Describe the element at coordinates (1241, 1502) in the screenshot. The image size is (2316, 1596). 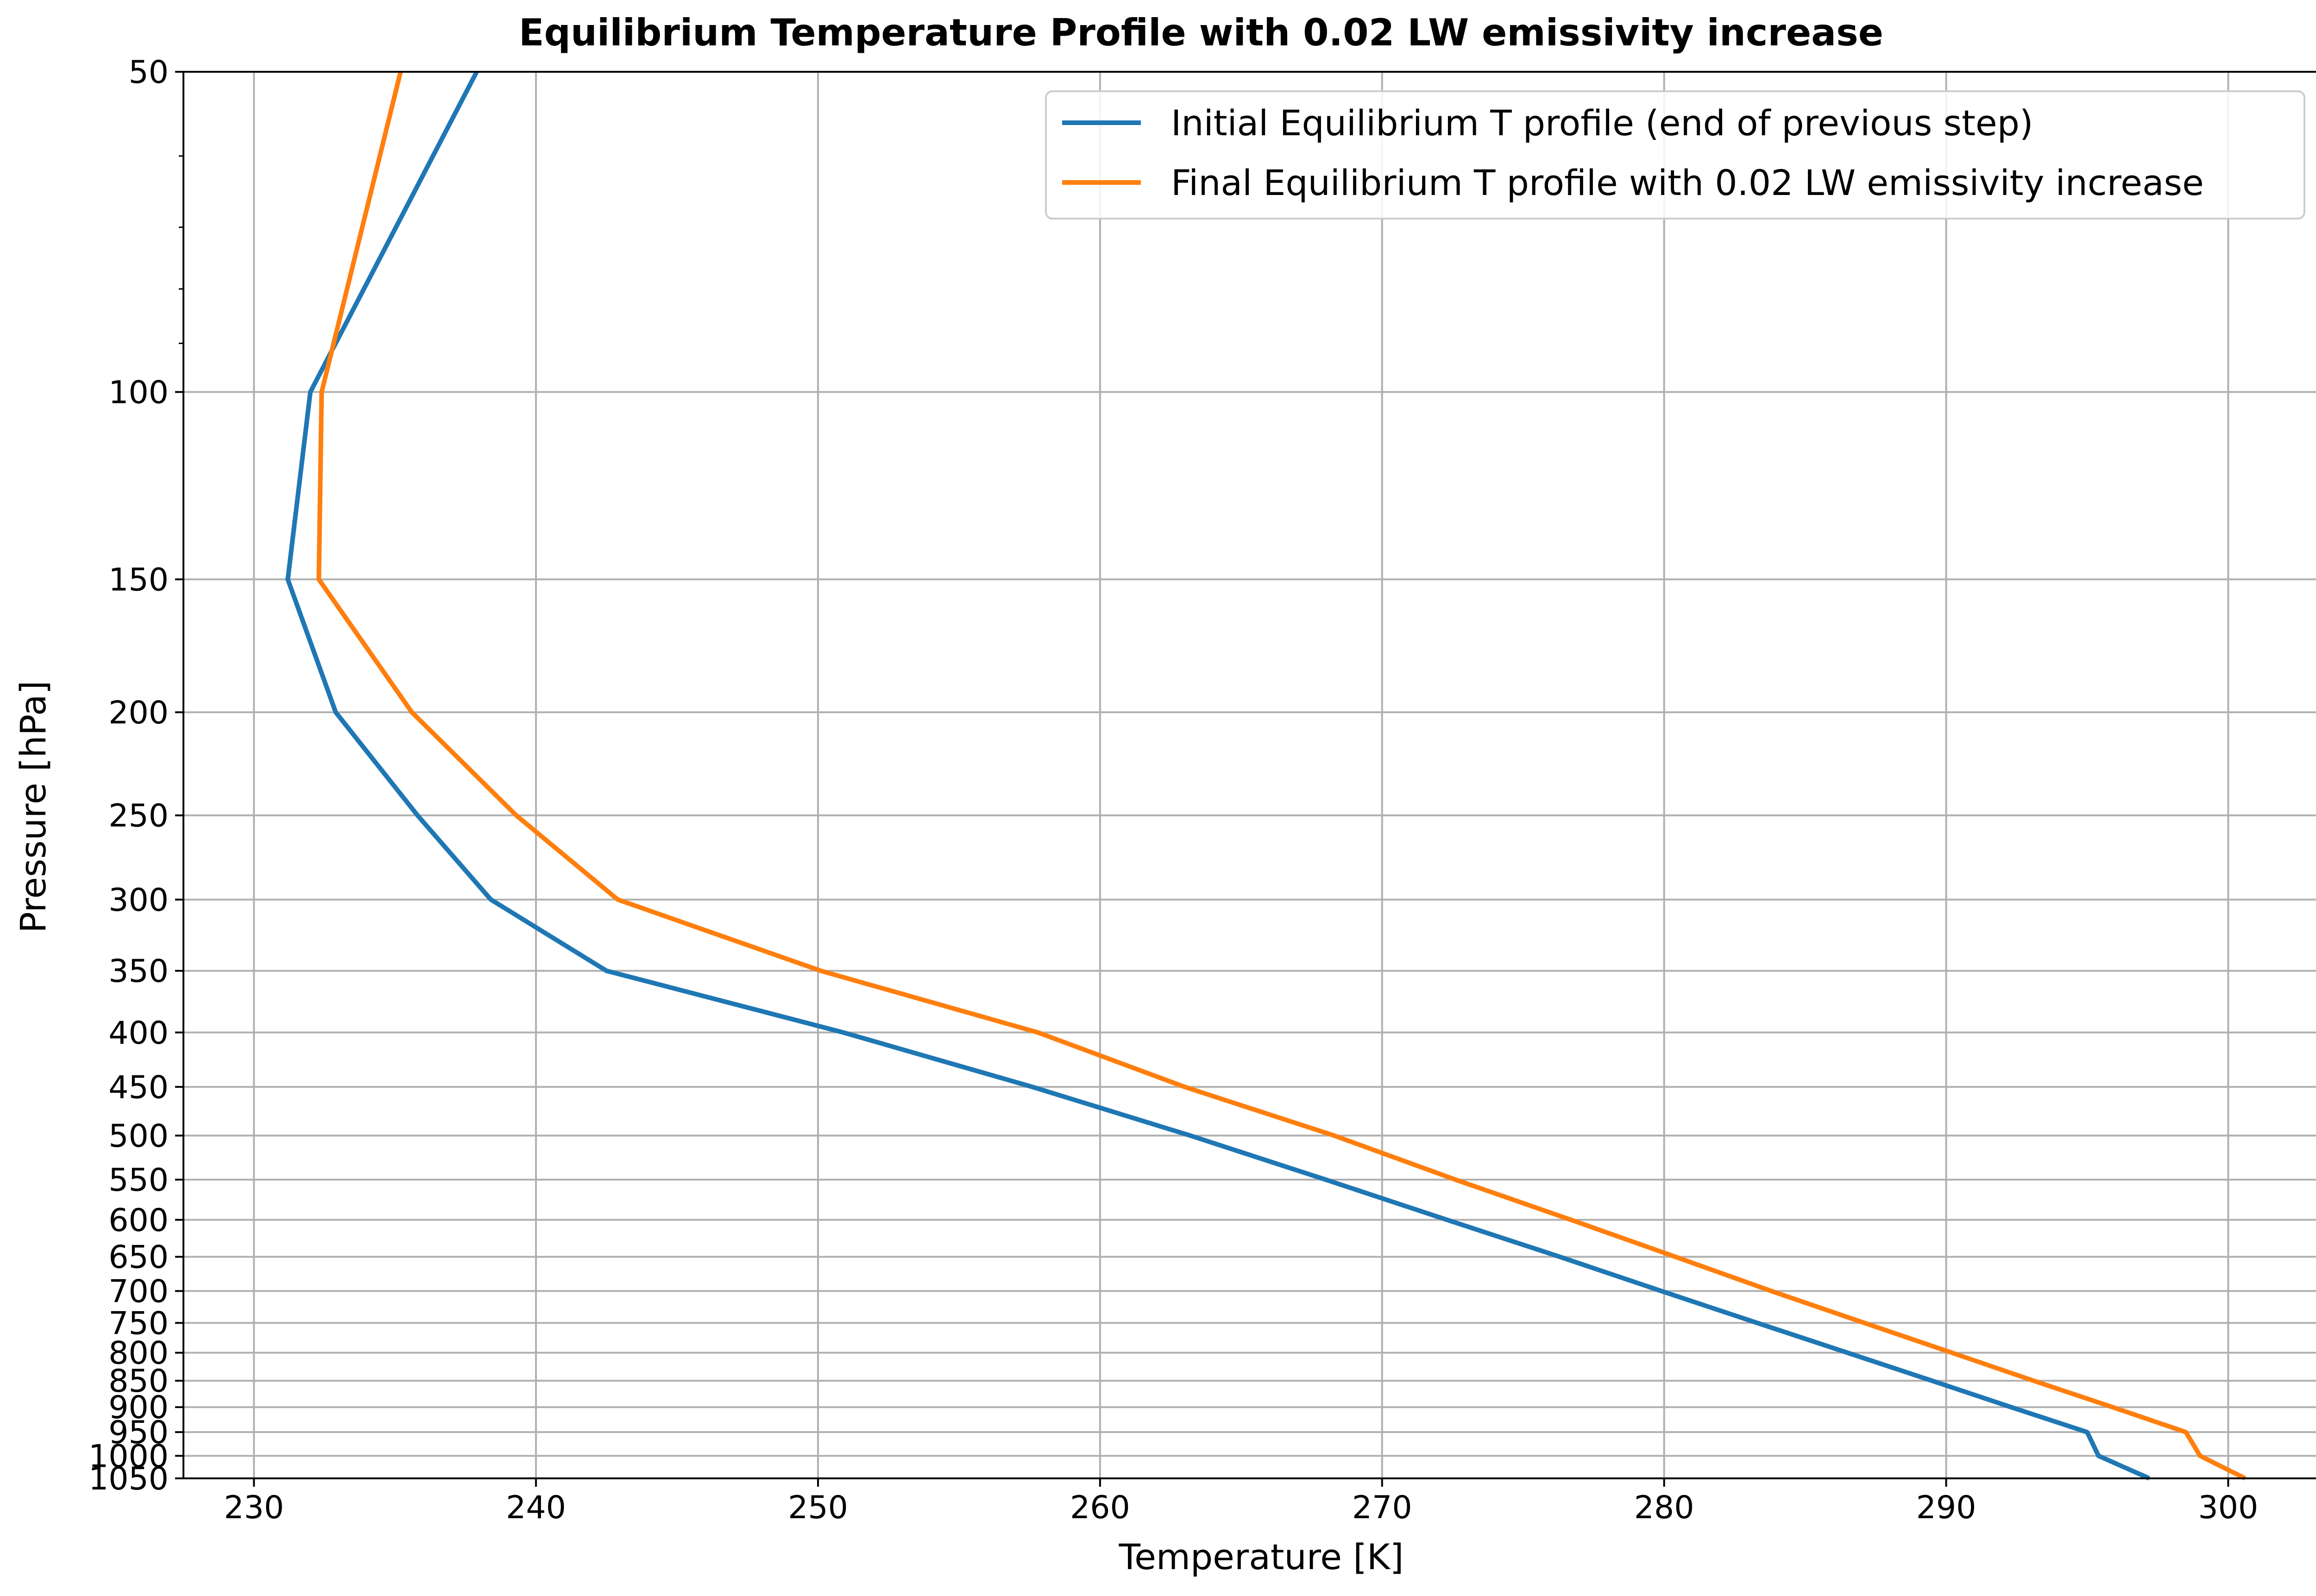
I see `x-axis-ticks: 230 240 250 260 270 280 290 300` at that location.